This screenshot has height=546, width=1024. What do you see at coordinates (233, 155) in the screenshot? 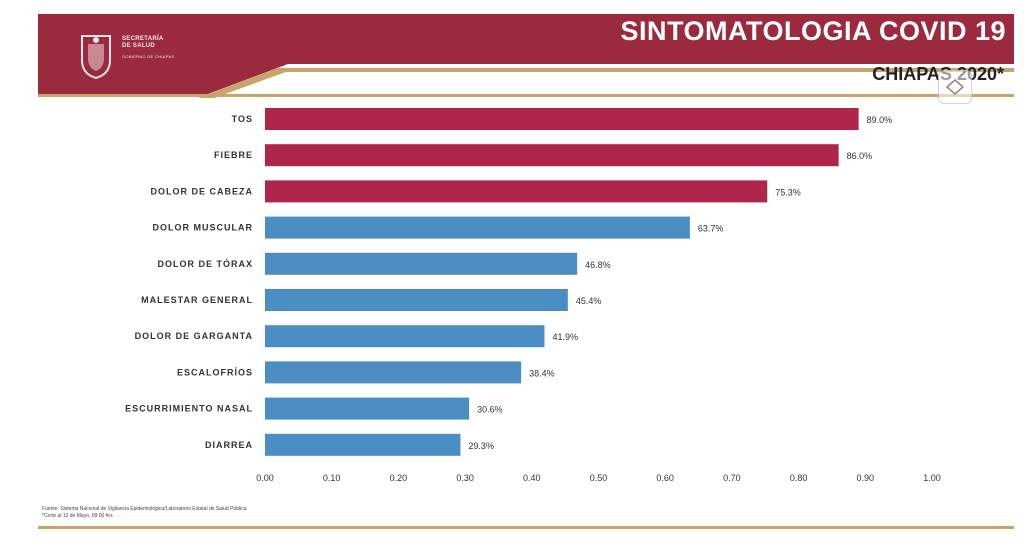
I see `category-label: FIEBRE` at bounding box center [233, 155].